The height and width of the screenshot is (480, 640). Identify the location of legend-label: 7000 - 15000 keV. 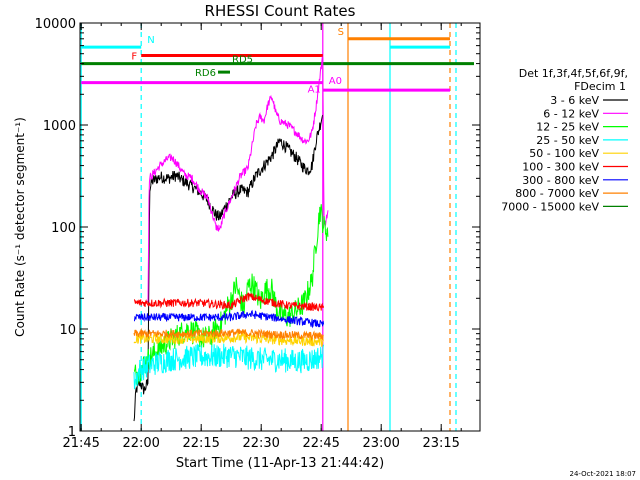
(550, 206).